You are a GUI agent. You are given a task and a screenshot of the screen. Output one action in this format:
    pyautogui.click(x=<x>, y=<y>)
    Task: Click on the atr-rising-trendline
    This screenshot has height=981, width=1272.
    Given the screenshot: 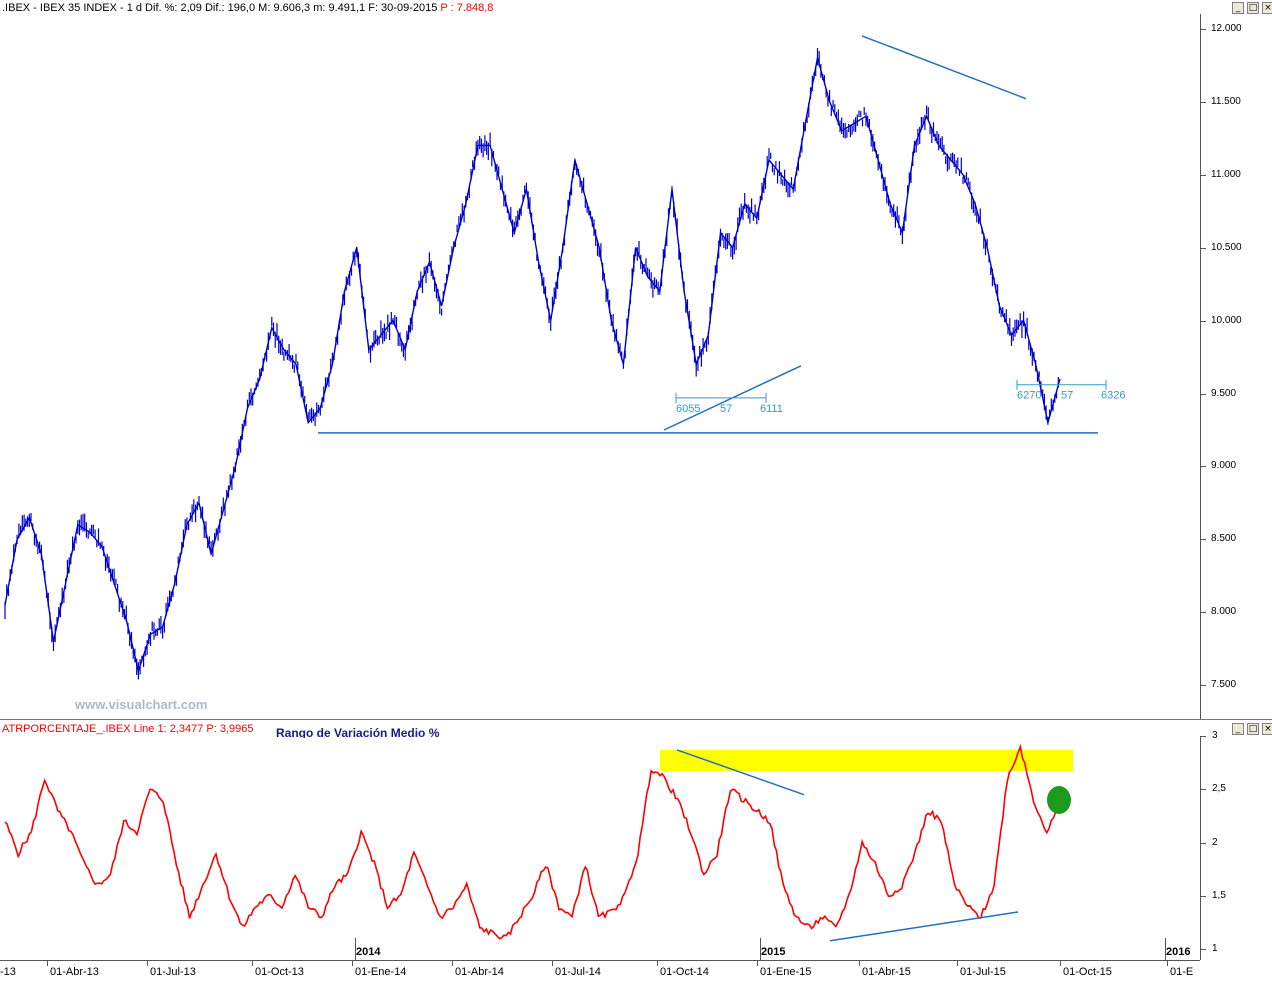 What is the action you would take?
    pyautogui.click(x=924, y=926)
    